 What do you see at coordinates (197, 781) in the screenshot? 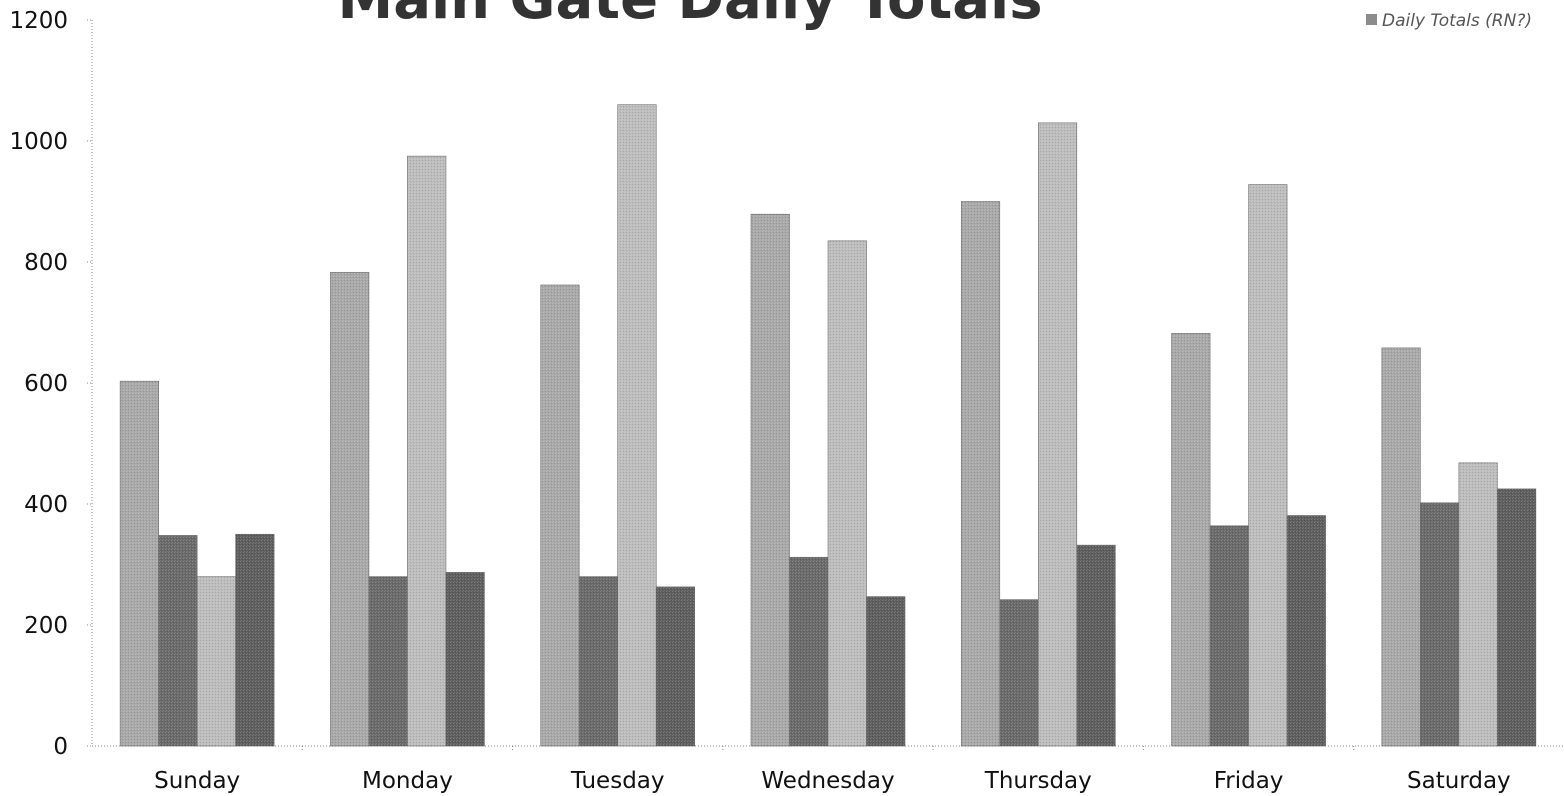
I see `x-tick-label: Sunday` at bounding box center [197, 781].